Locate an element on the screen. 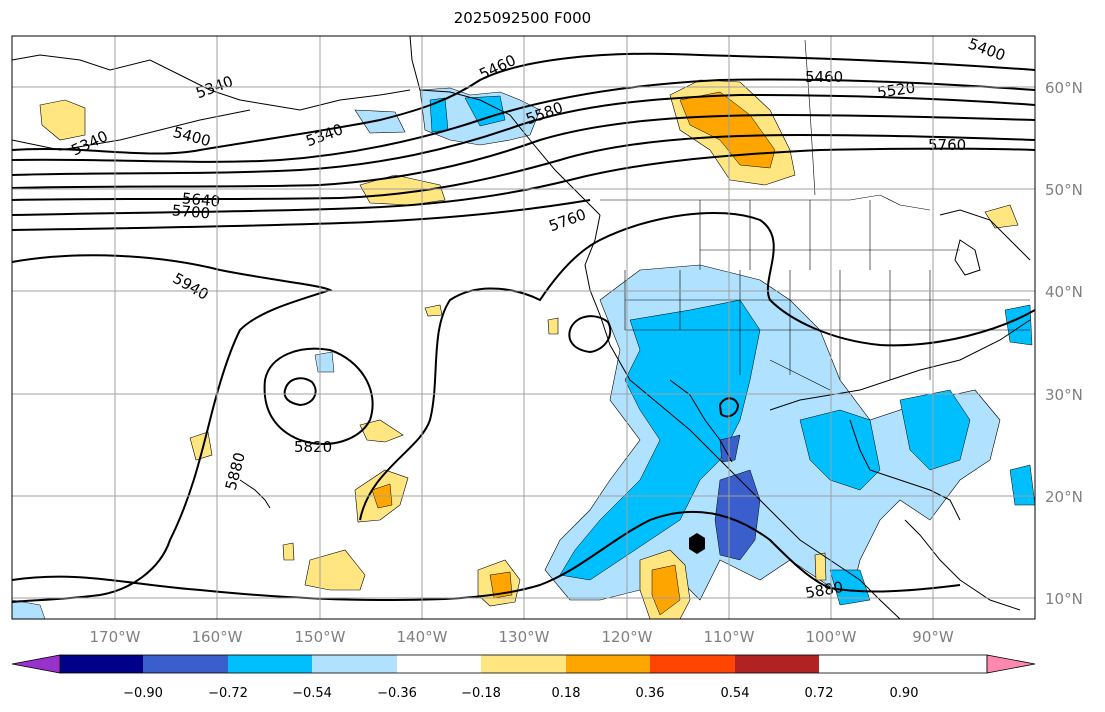 The image size is (1105, 712). lon-label: 140°W is located at coordinates (422, 637).